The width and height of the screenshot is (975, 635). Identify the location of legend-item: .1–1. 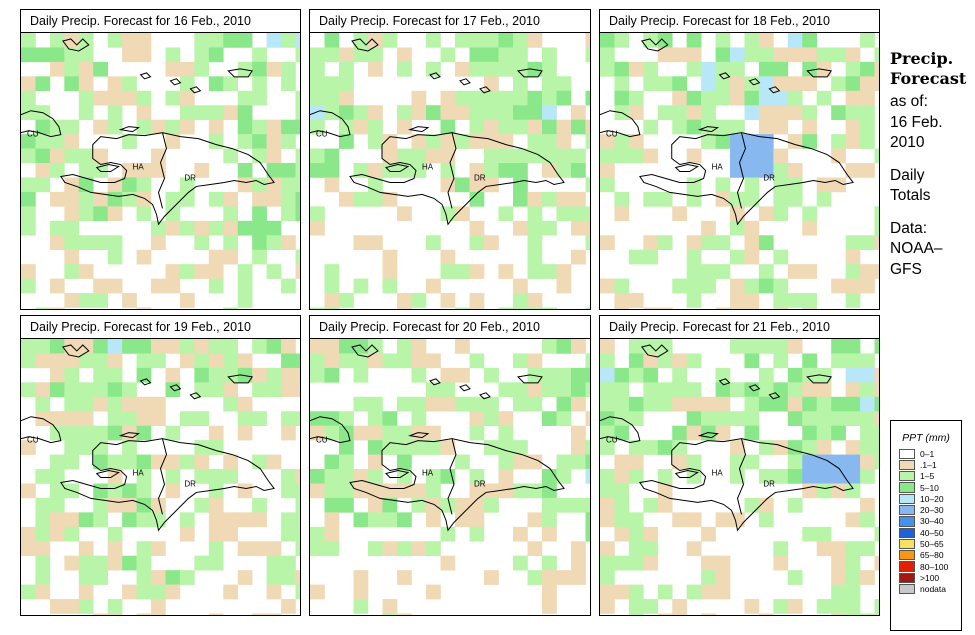
(926, 465).